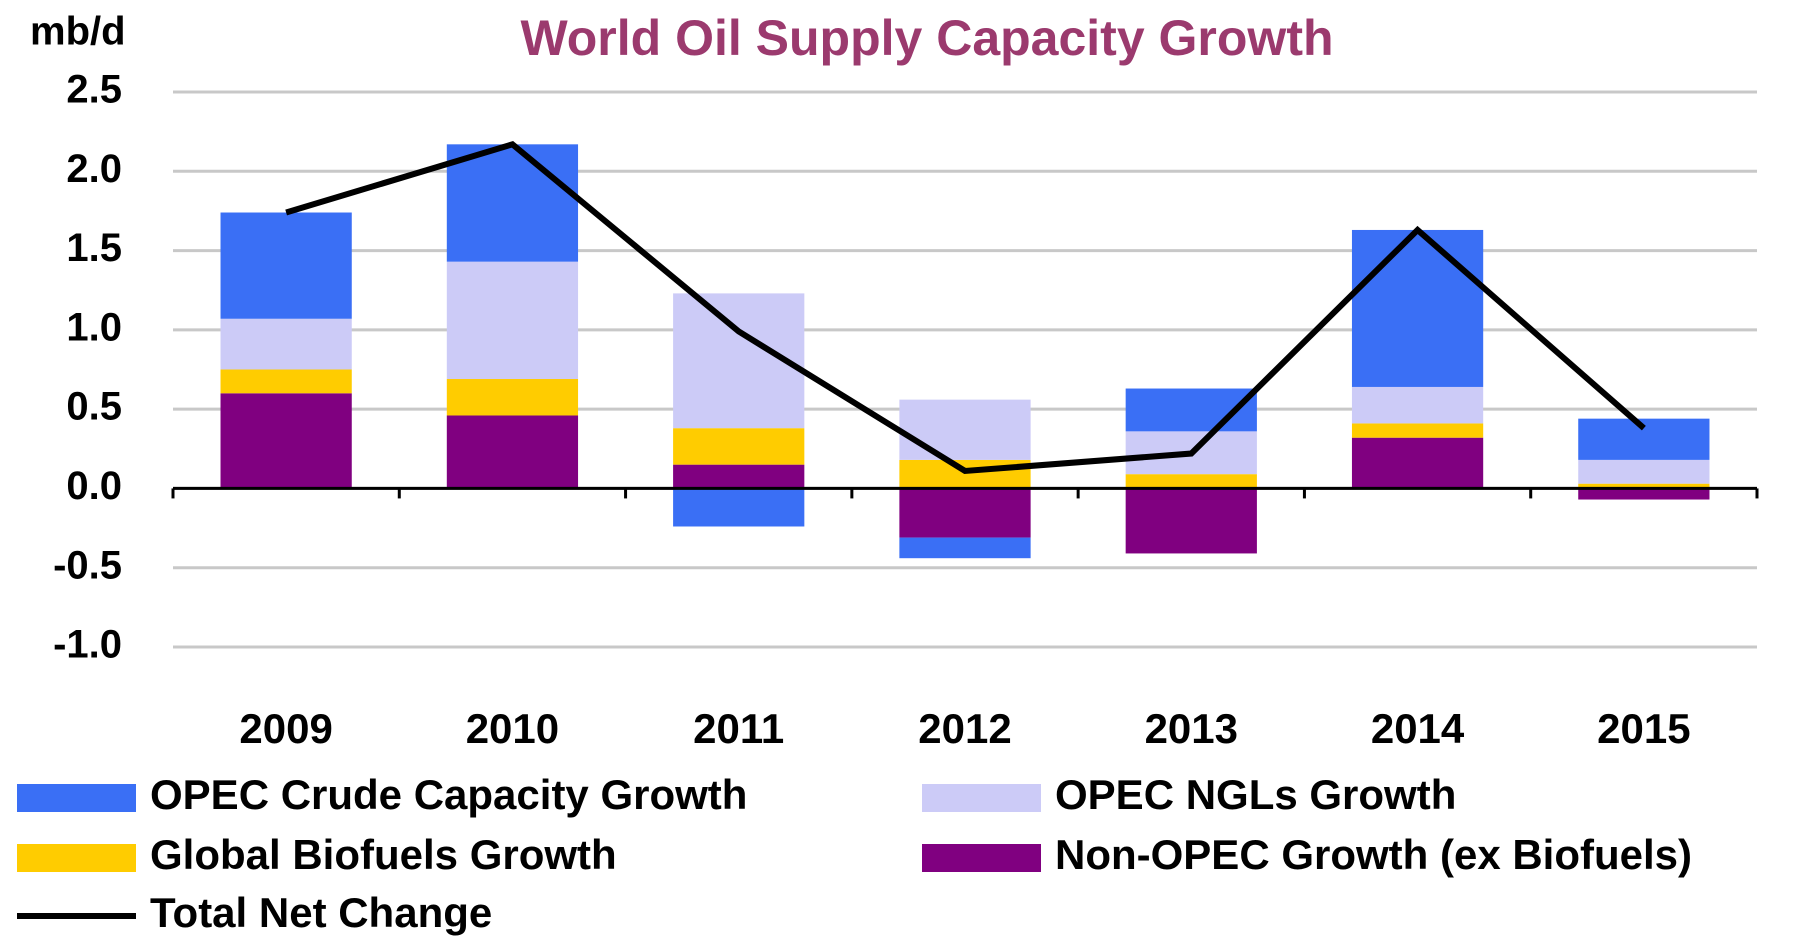 The height and width of the screenshot is (939, 1805). What do you see at coordinates (1191, 728) in the screenshot?
I see `x-tick-label: 2013` at bounding box center [1191, 728].